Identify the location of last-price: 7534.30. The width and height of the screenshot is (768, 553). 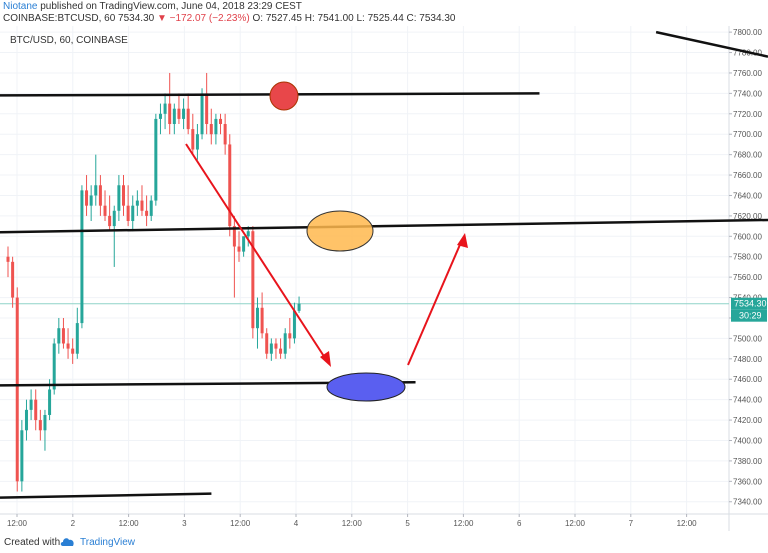
(136, 18).